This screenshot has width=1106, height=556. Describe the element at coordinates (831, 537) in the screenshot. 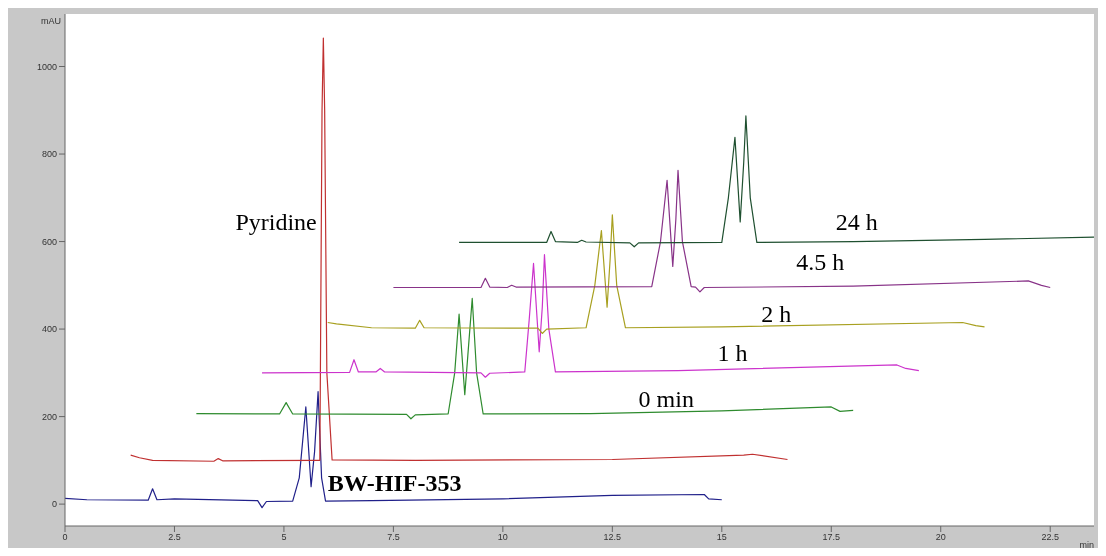

I see `x-tick-label: 17.5` at that location.